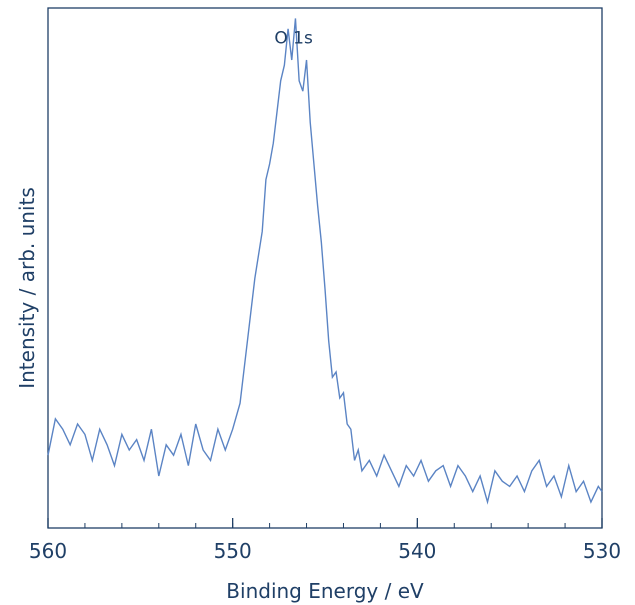 The image size is (635, 605). I want to click on x-tick-label: 560, so click(48, 551).